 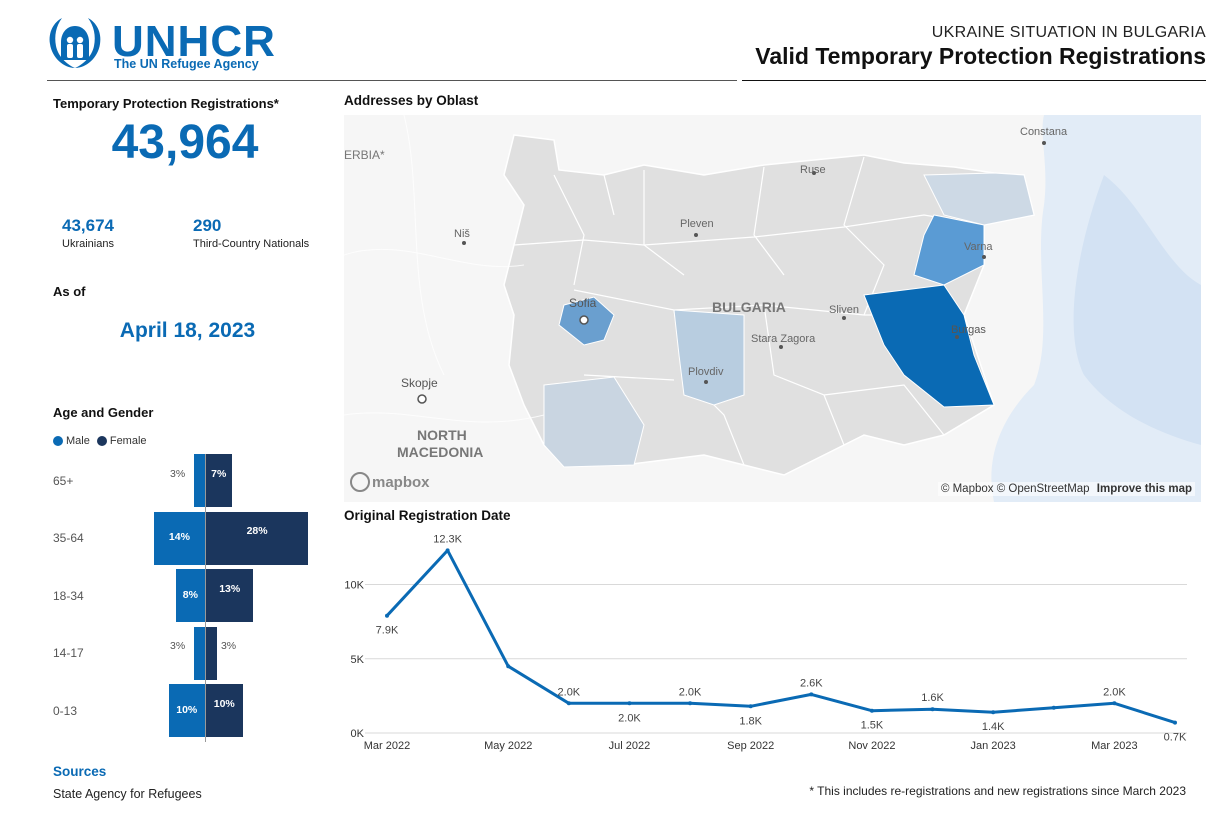 I want to click on oblast-plovdiv, so click(x=709, y=357).